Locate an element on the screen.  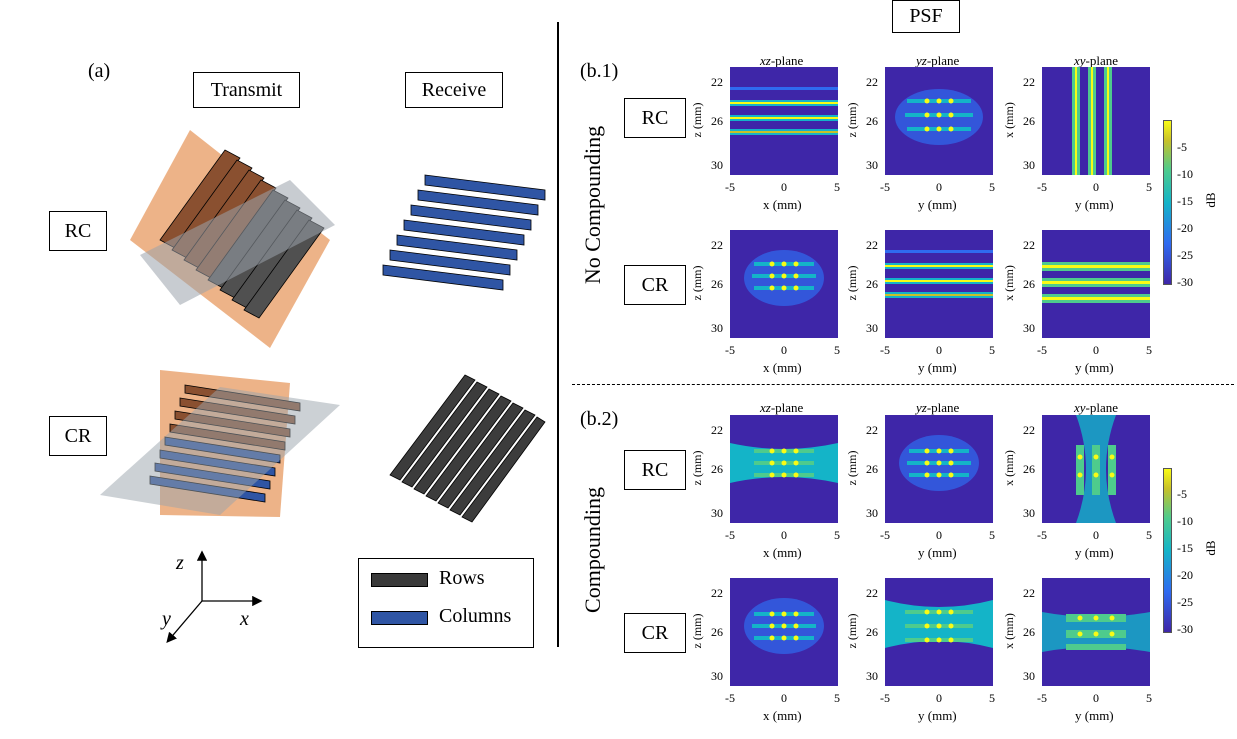
b2-side-label: Compounding is located at coordinates (592, 550).